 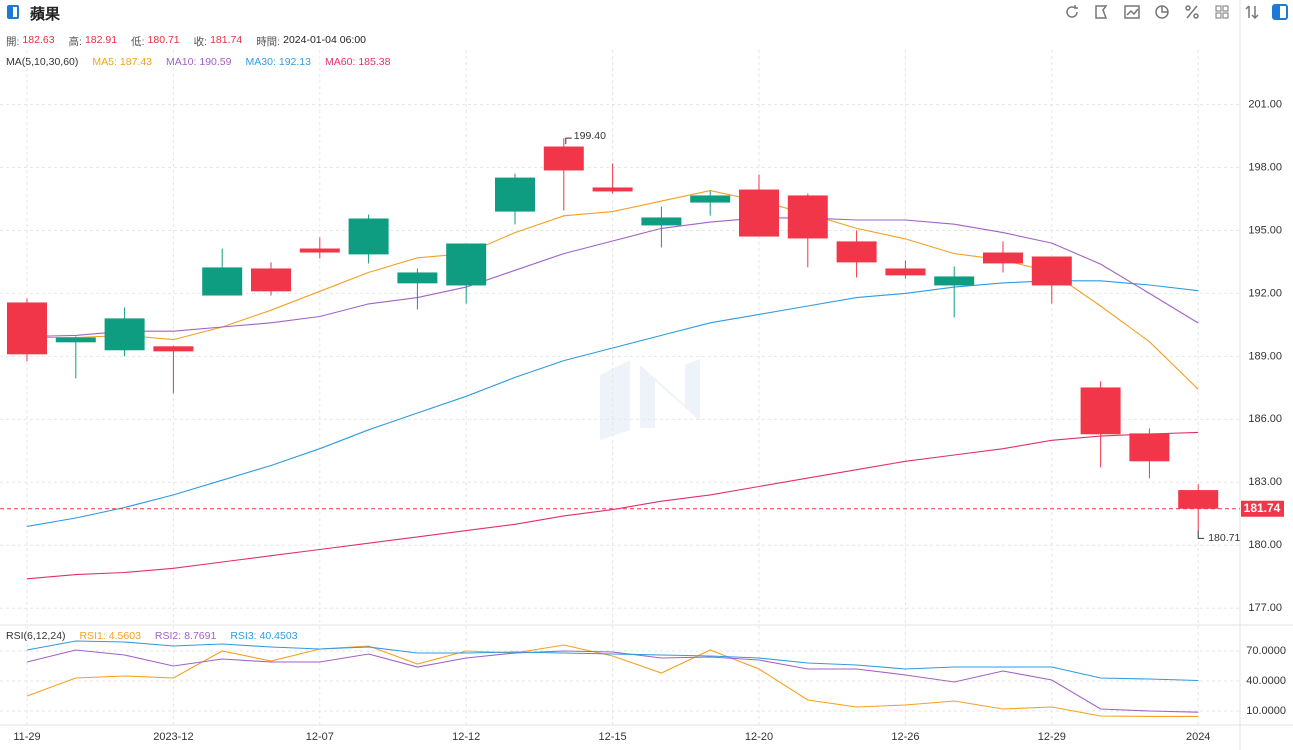 I want to click on y-tick-label: 192.00, so click(x=1265, y=293).